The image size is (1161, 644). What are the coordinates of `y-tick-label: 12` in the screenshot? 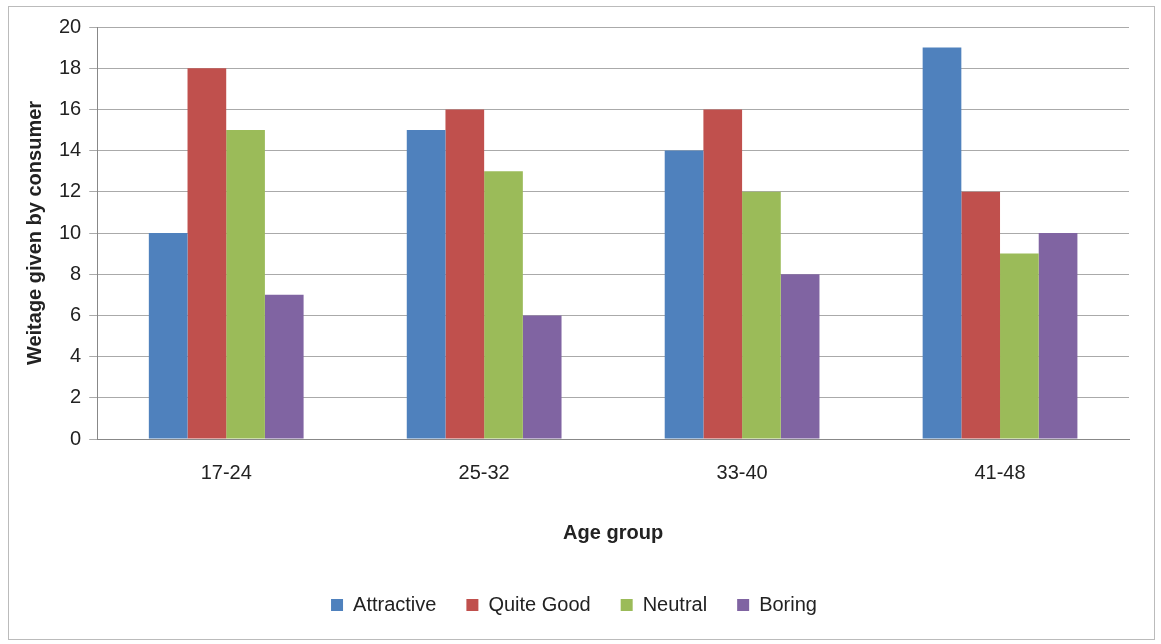 It's located at (70, 190).